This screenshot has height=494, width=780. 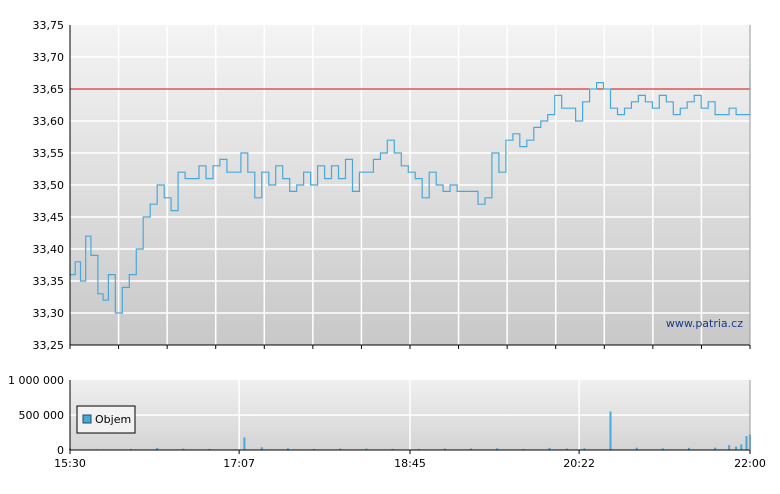 What do you see at coordinates (60, 450) in the screenshot?
I see `volume-y-tick-label: 0` at bounding box center [60, 450].